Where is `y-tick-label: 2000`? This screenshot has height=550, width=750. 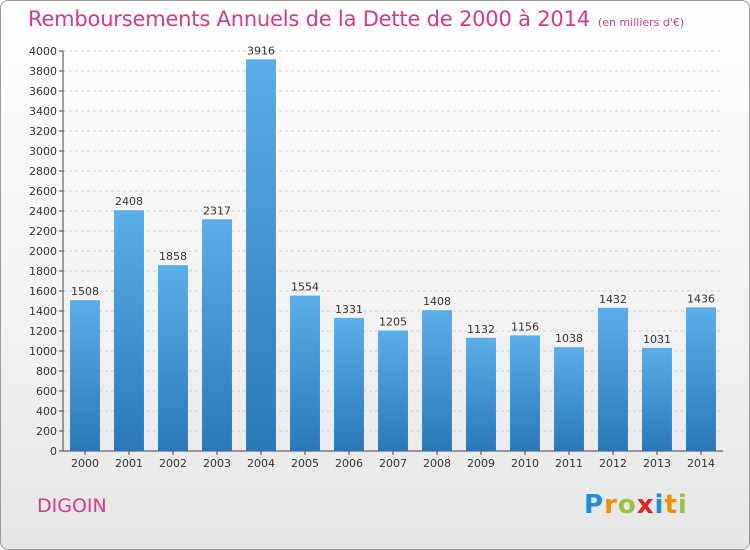
y-tick-label: 2000 is located at coordinates (43, 251).